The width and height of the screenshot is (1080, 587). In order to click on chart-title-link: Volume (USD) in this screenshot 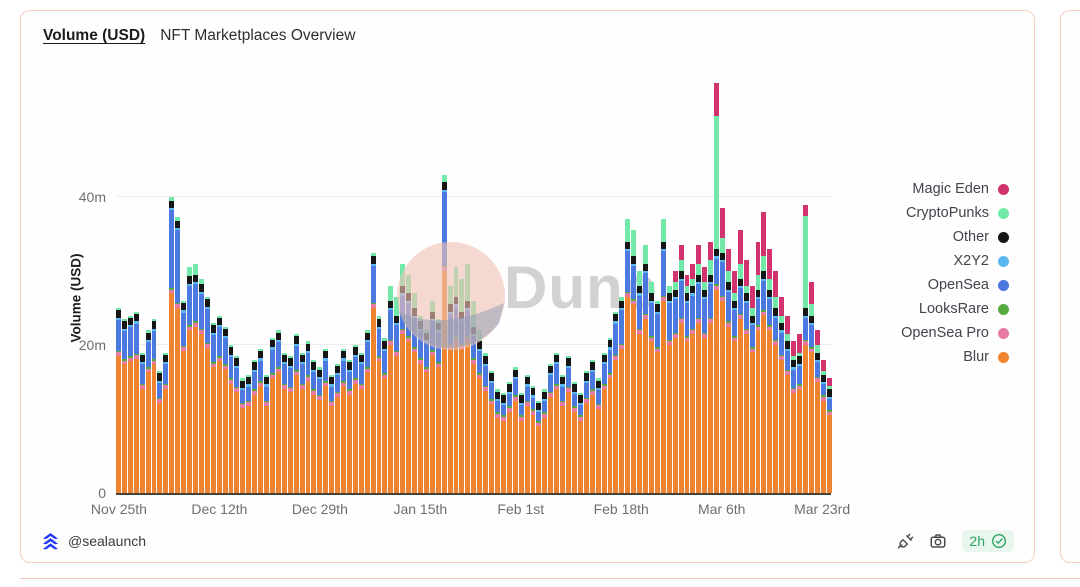, I will do `click(94, 35)`.